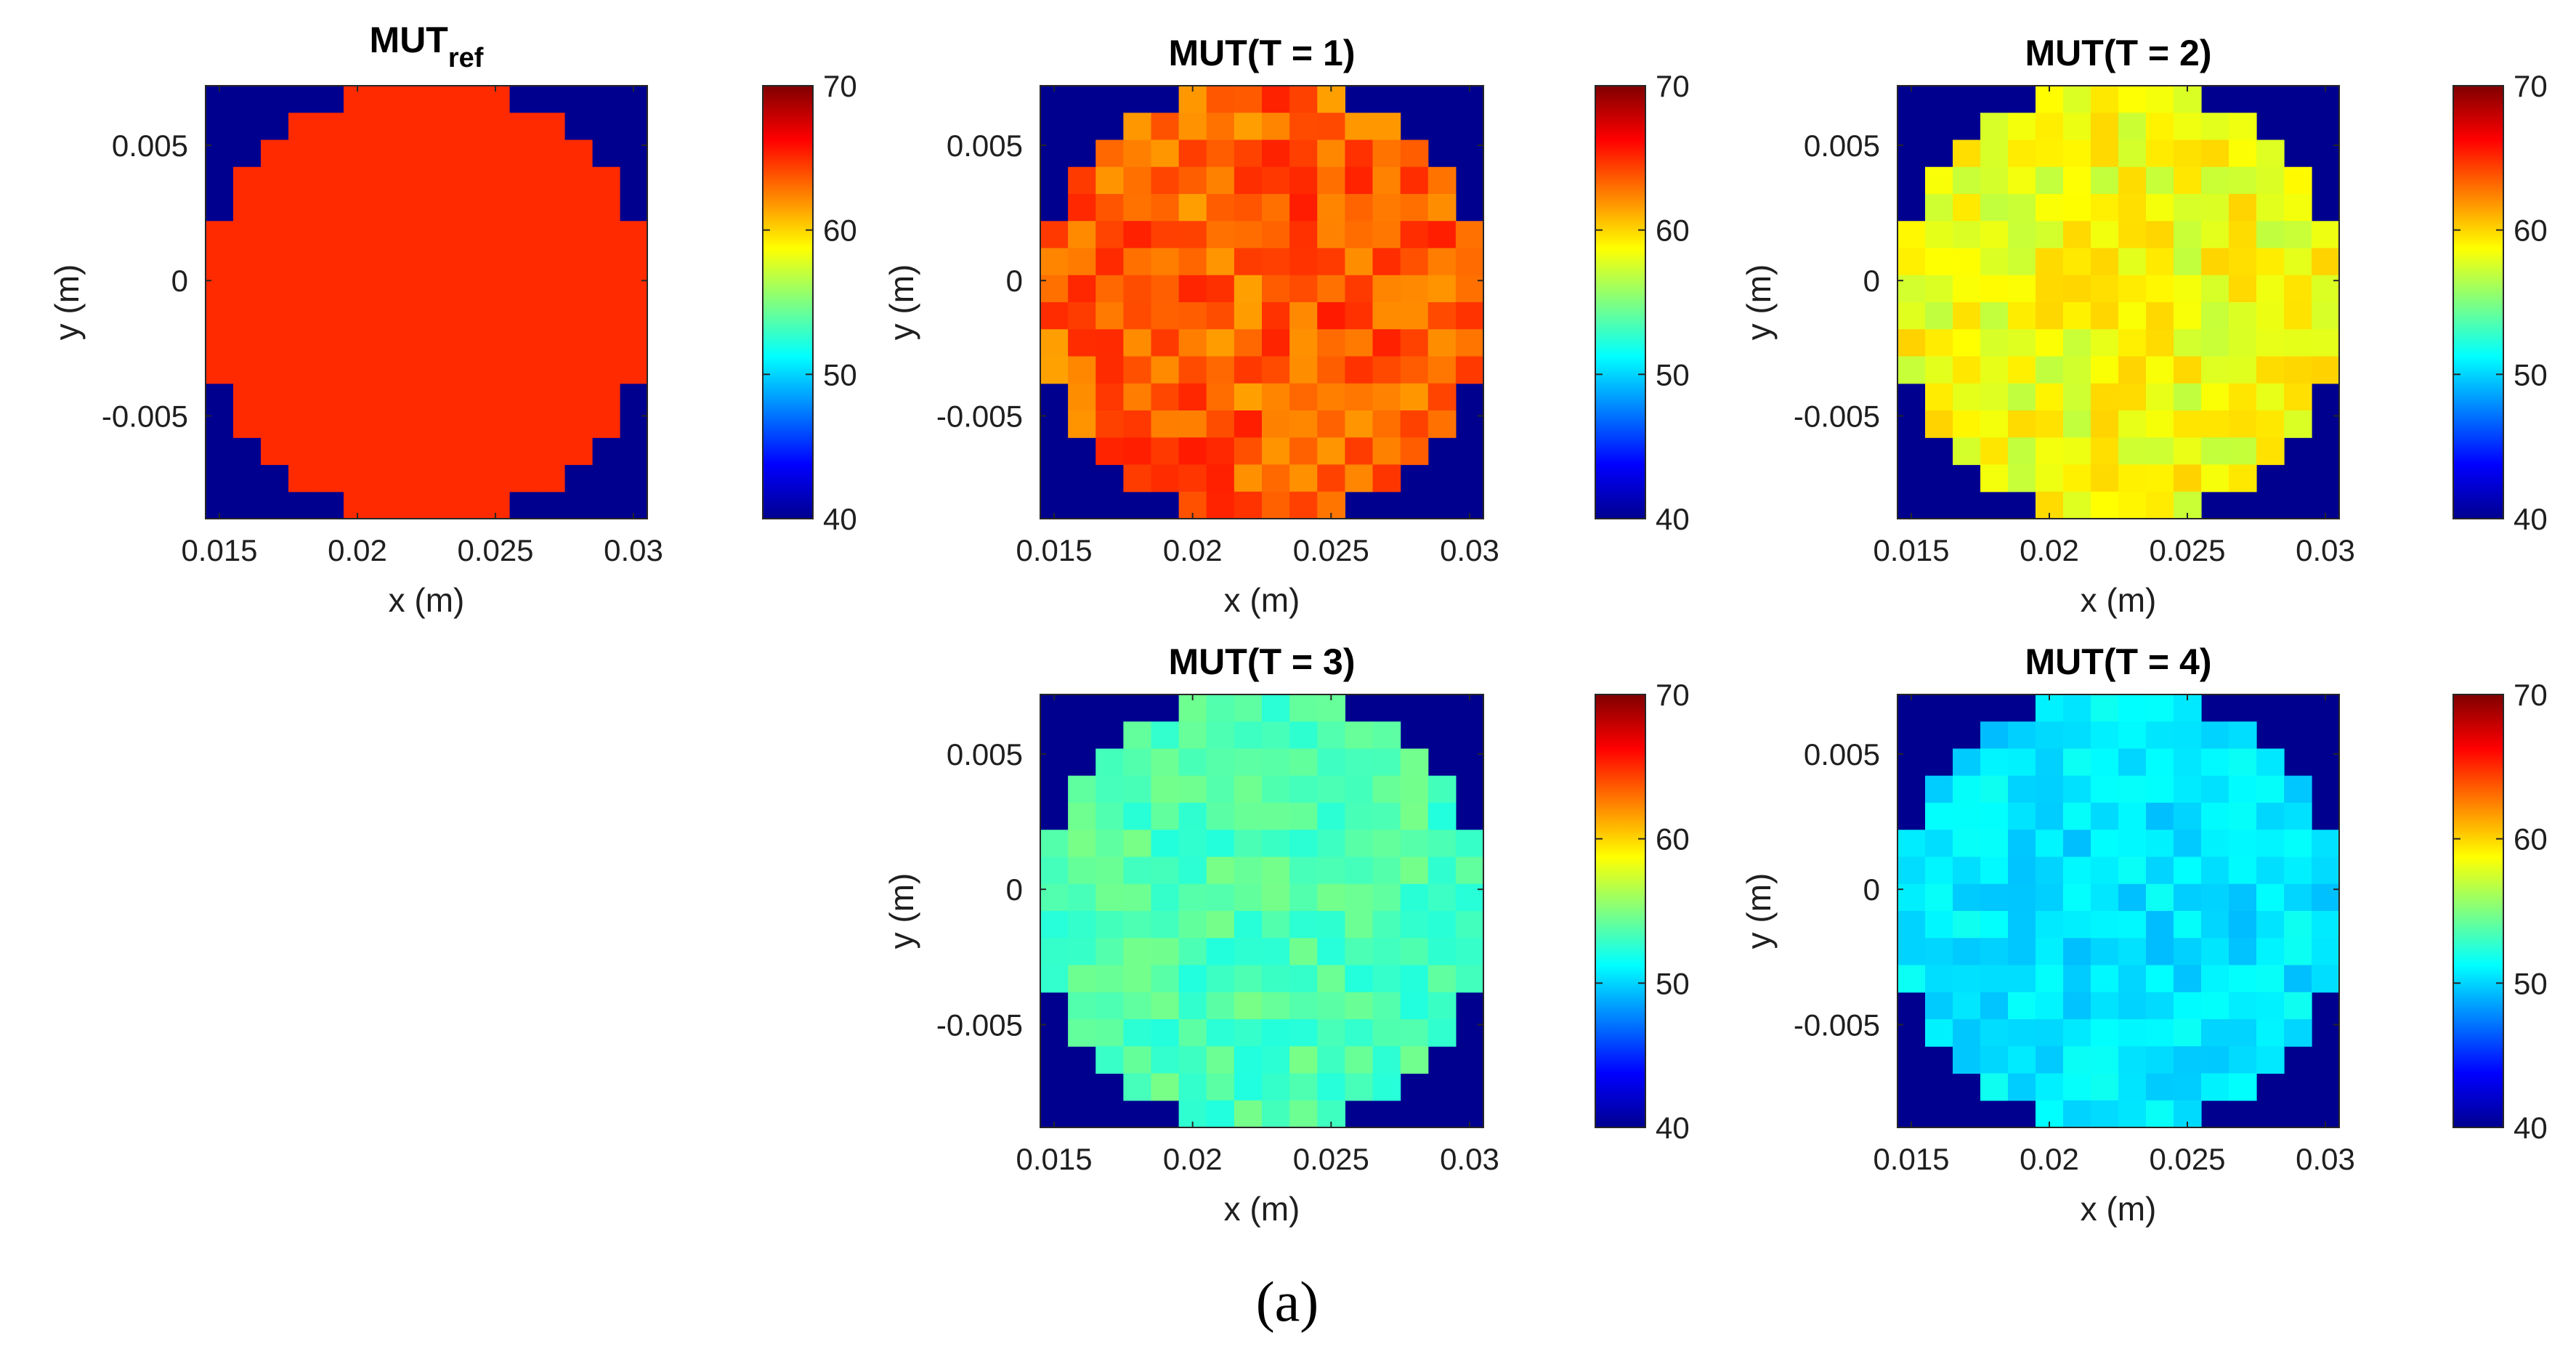 This screenshot has width=2576, height=1357. What do you see at coordinates (840, 519) in the screenshot?
I see `colorbar-tick-label: 40` at bounding box center [840, 519].